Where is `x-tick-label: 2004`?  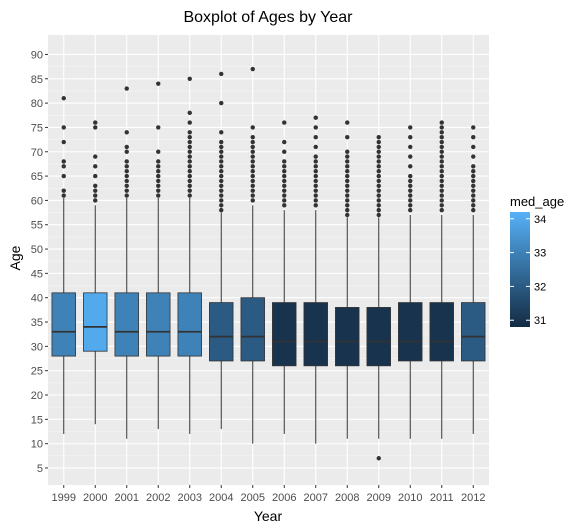
x-tick-label: 2004 is located at coordinates (221, 498).